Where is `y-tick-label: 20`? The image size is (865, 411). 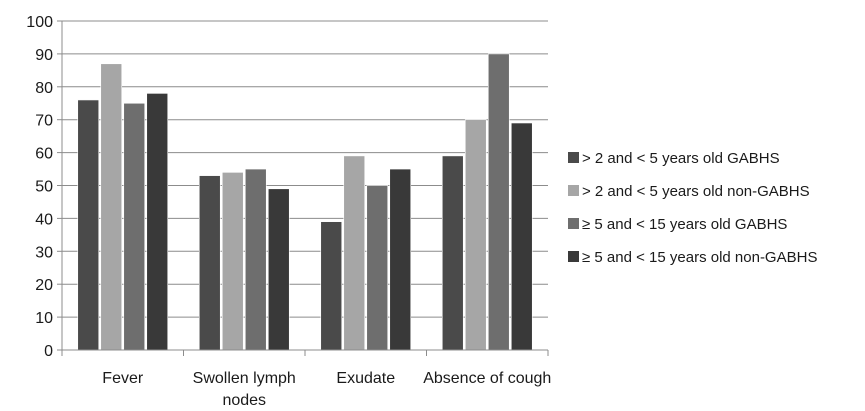
y-tick-label: 20 is located at coordinates (44, 285).